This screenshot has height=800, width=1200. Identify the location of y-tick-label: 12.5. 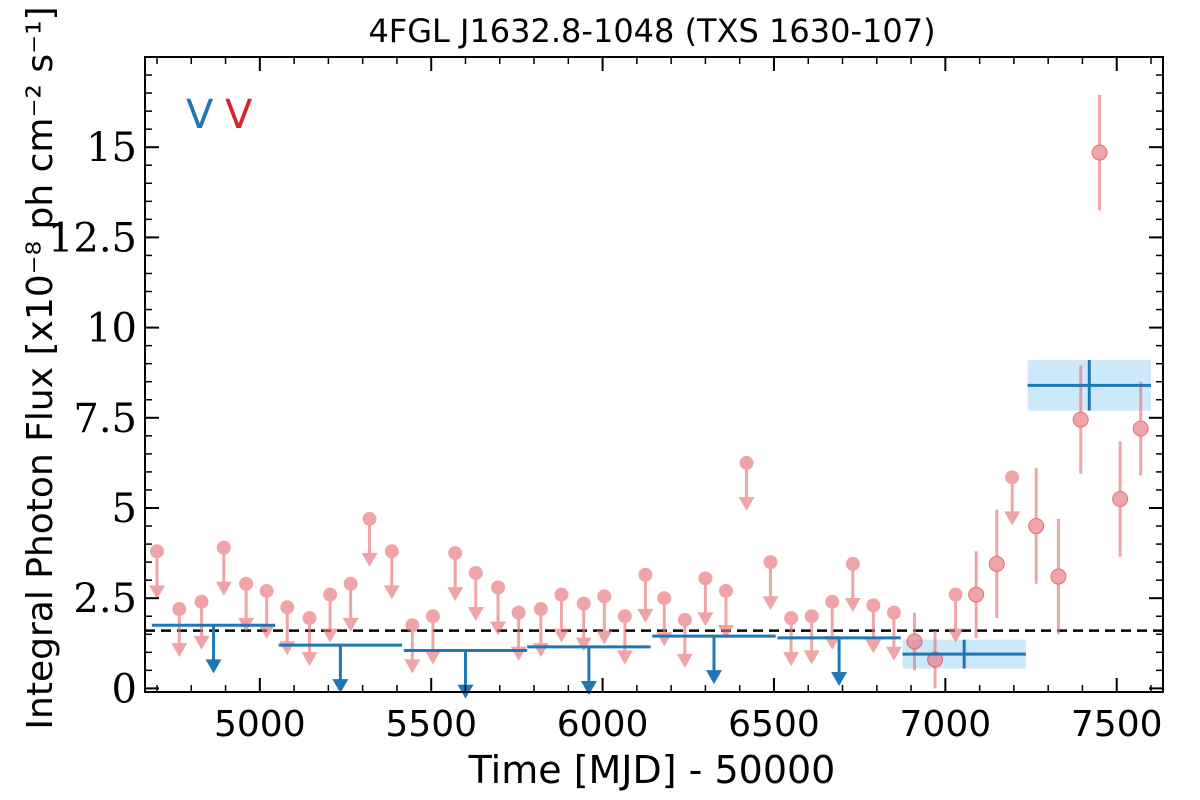
(92, 238).